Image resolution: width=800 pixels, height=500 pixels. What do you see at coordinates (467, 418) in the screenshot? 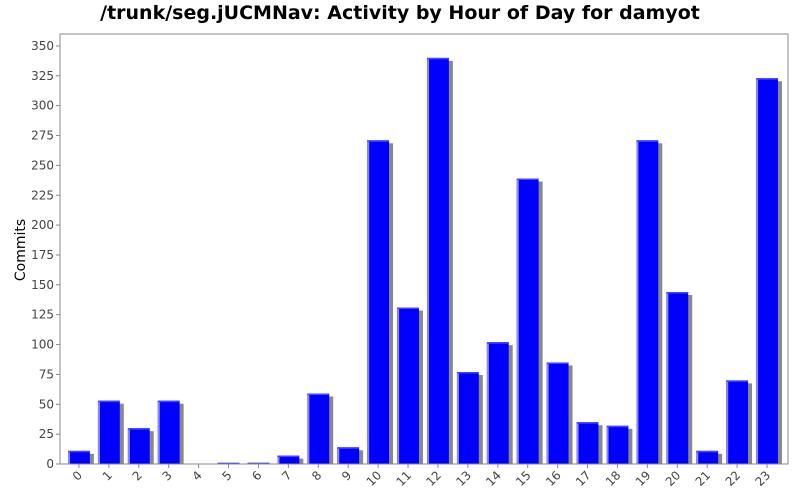
I see `bar-hour-13: 13: 77` at bounding box center [467, 418].